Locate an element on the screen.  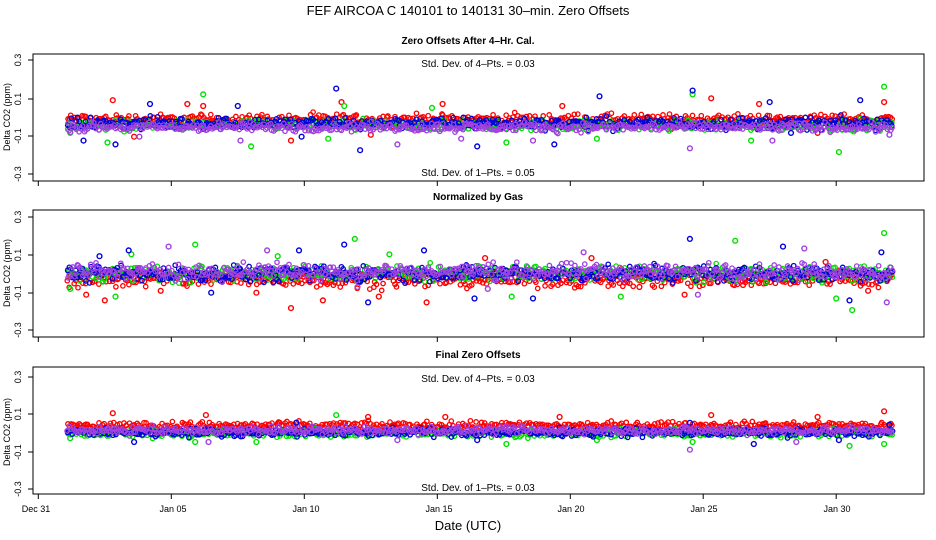
annotation-bottom: Std. Dev. of 1–Pts. = 0.03 is located at coordinates (478, 488).